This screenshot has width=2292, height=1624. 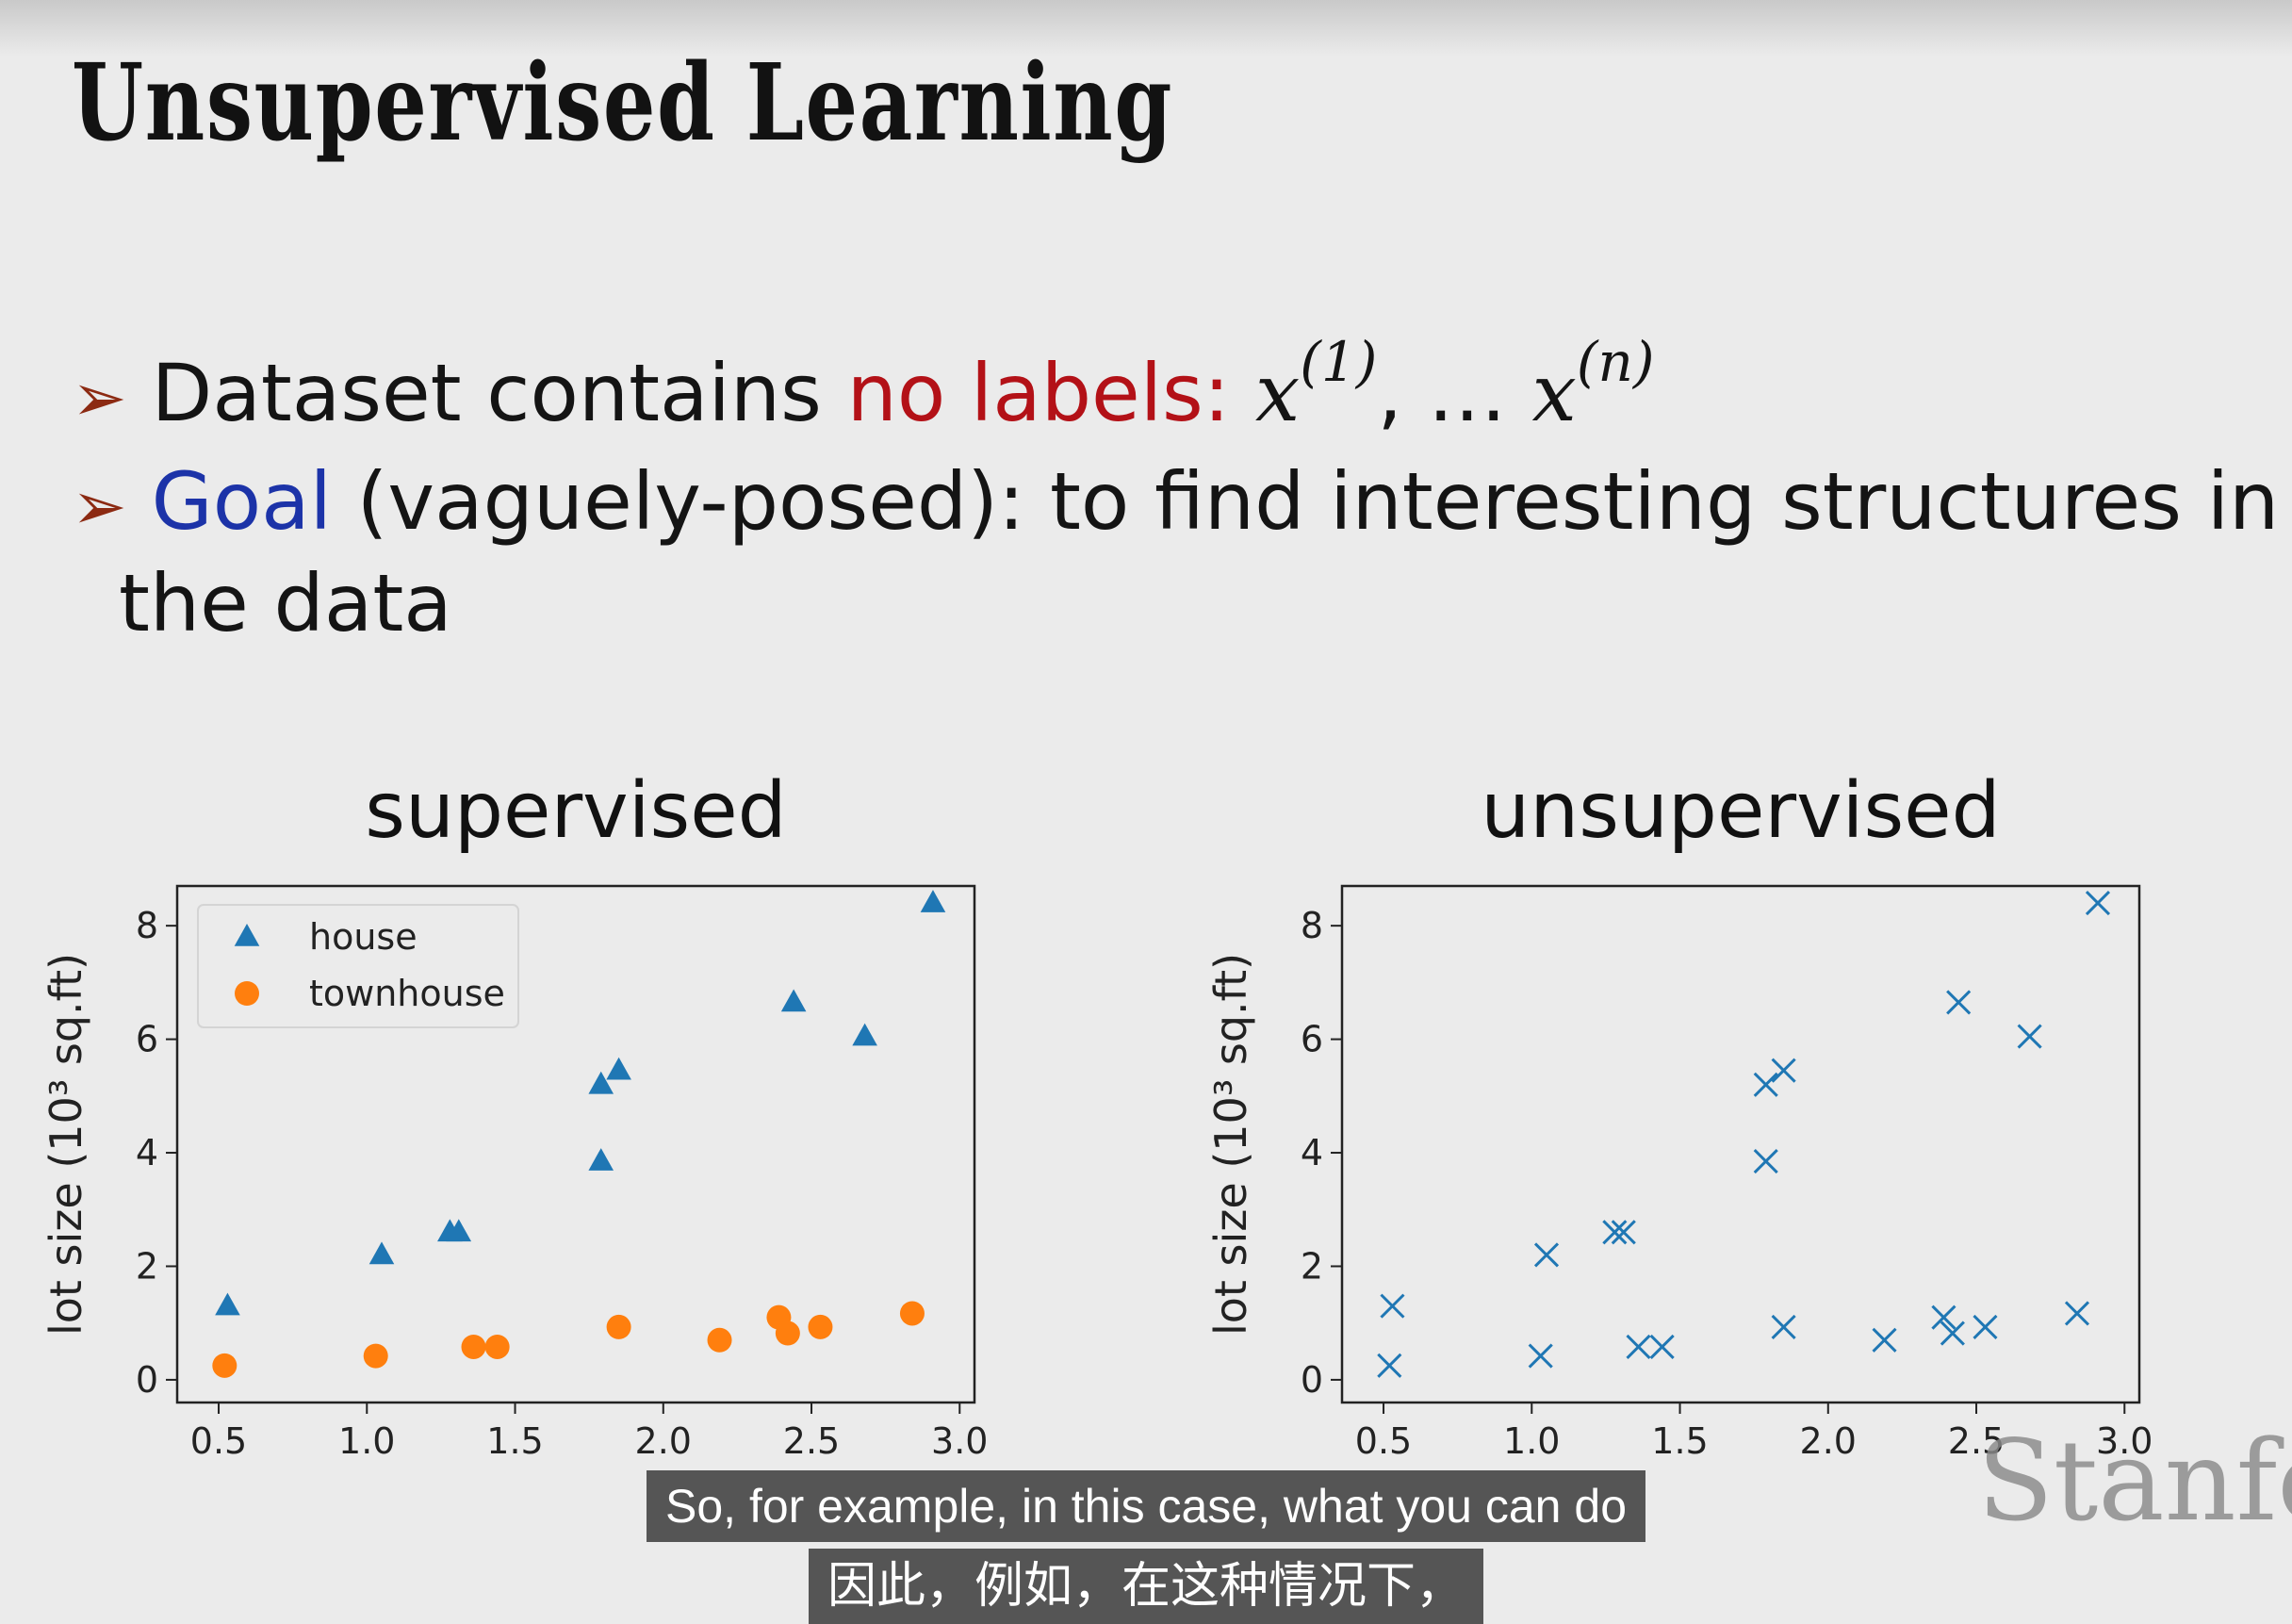 I want to click on bullet-dataset-text: Dataset contains, so click(x=499, y=393).